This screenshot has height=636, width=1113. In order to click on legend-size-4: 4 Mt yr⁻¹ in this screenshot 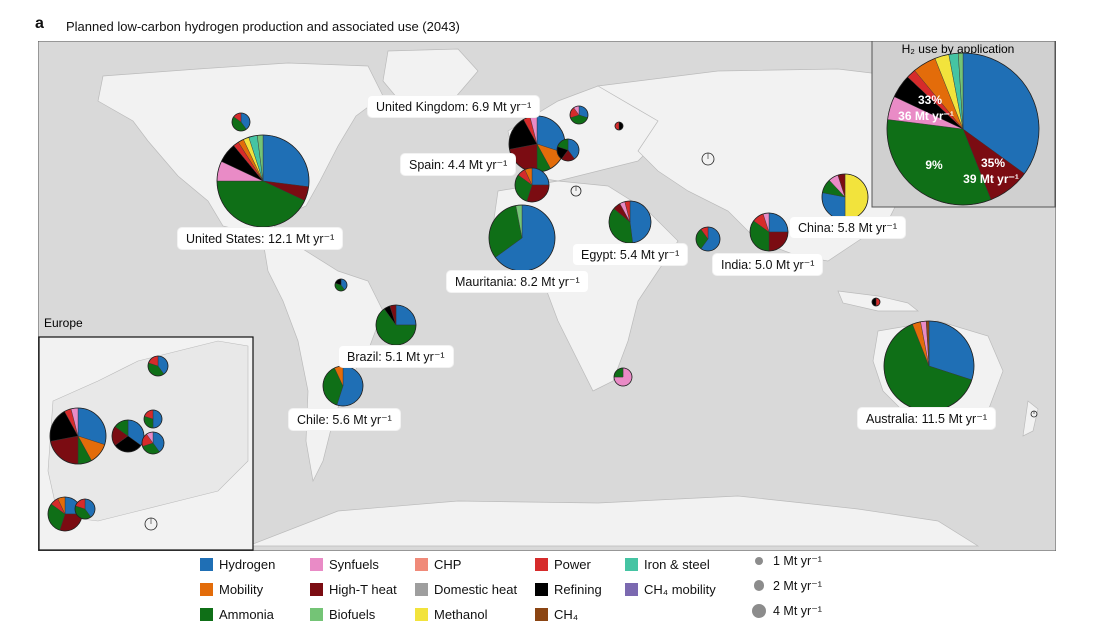, I will do `click(783, 610)`.